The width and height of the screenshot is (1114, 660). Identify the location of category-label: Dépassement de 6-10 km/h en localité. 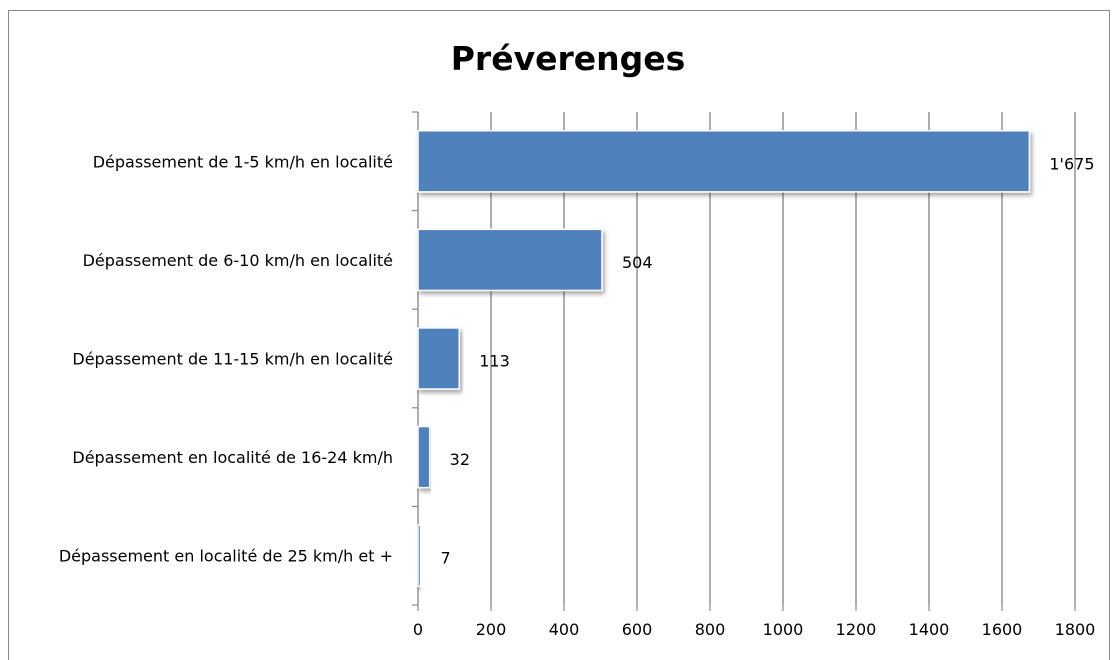
(238, 260).